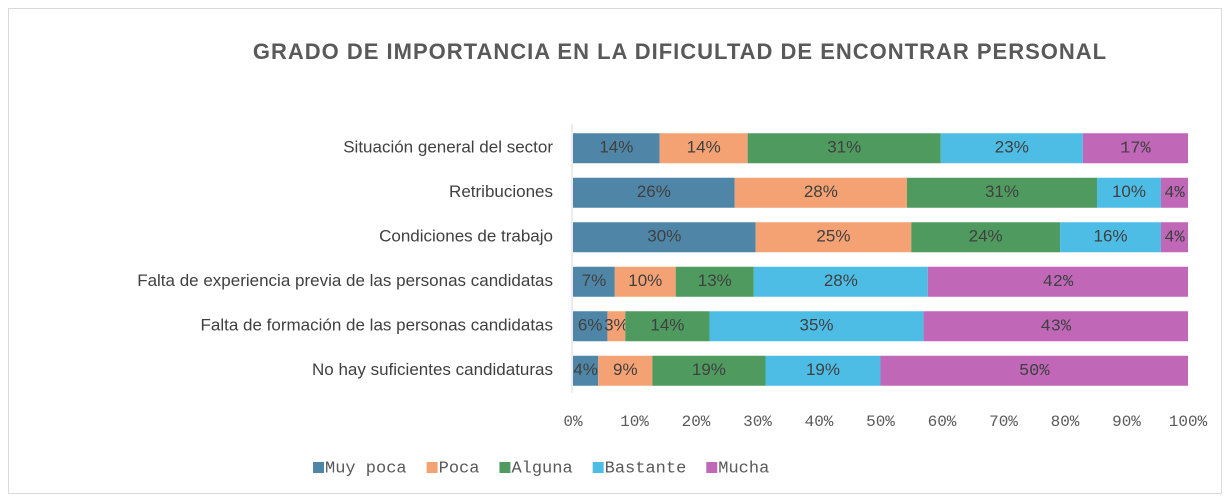 The image size is (1232, 504). What do you see at coordinates (501, 191) in the screenshot?
I see `category-label: Retribuciones` at bounding box center [501, 191].